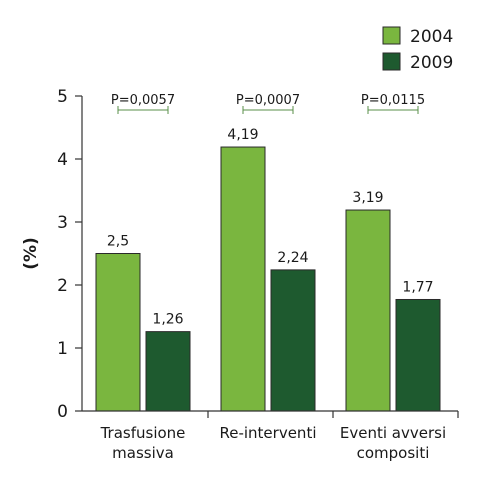 The image size is (496, 487). What do you see at coordinates (143, 453) in the screenshot?
I see `category-label: massiva` at bounding box center [143, 453].